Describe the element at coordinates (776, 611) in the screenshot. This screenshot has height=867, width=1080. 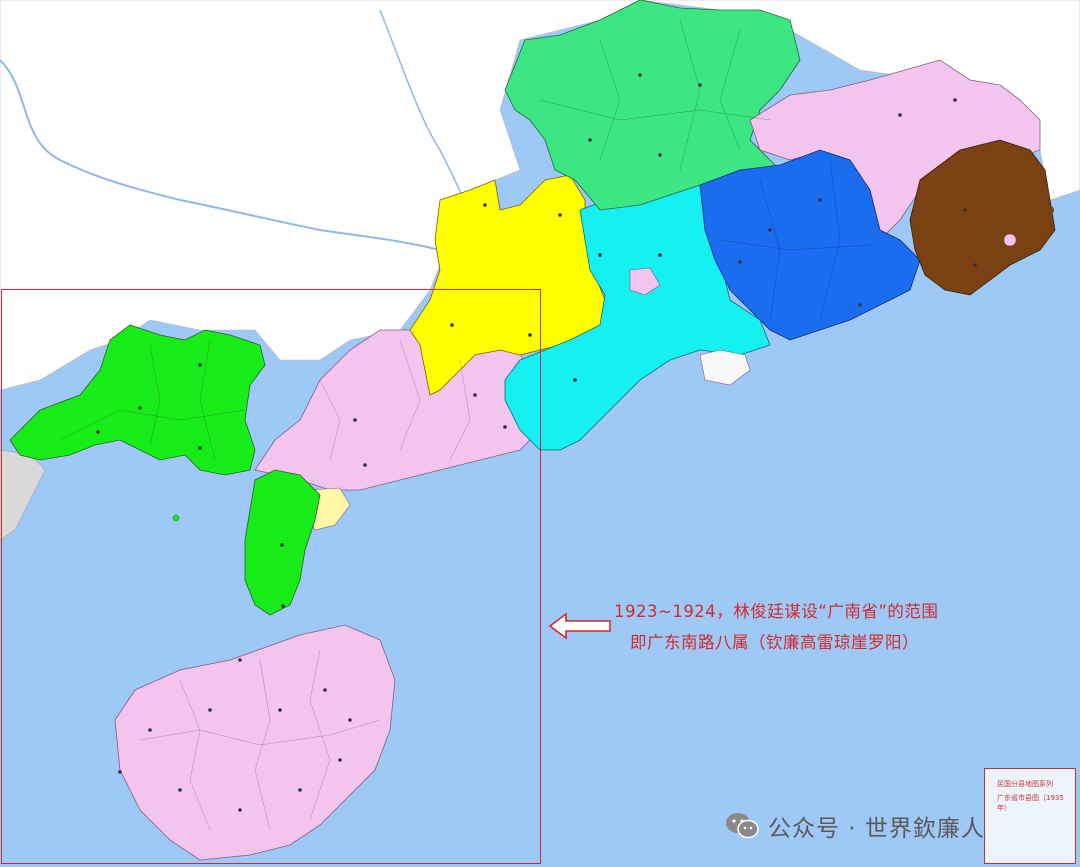
I see `annotation-line-1: 1923~1924，林俊廷谋设“广南省”的范围` at that location.